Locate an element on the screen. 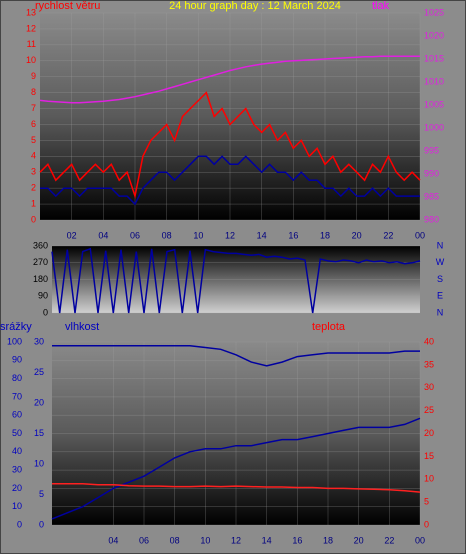 This screenshot has height=554, width=466. y2-tick-label: 40 is located at coordinates (429, 341).